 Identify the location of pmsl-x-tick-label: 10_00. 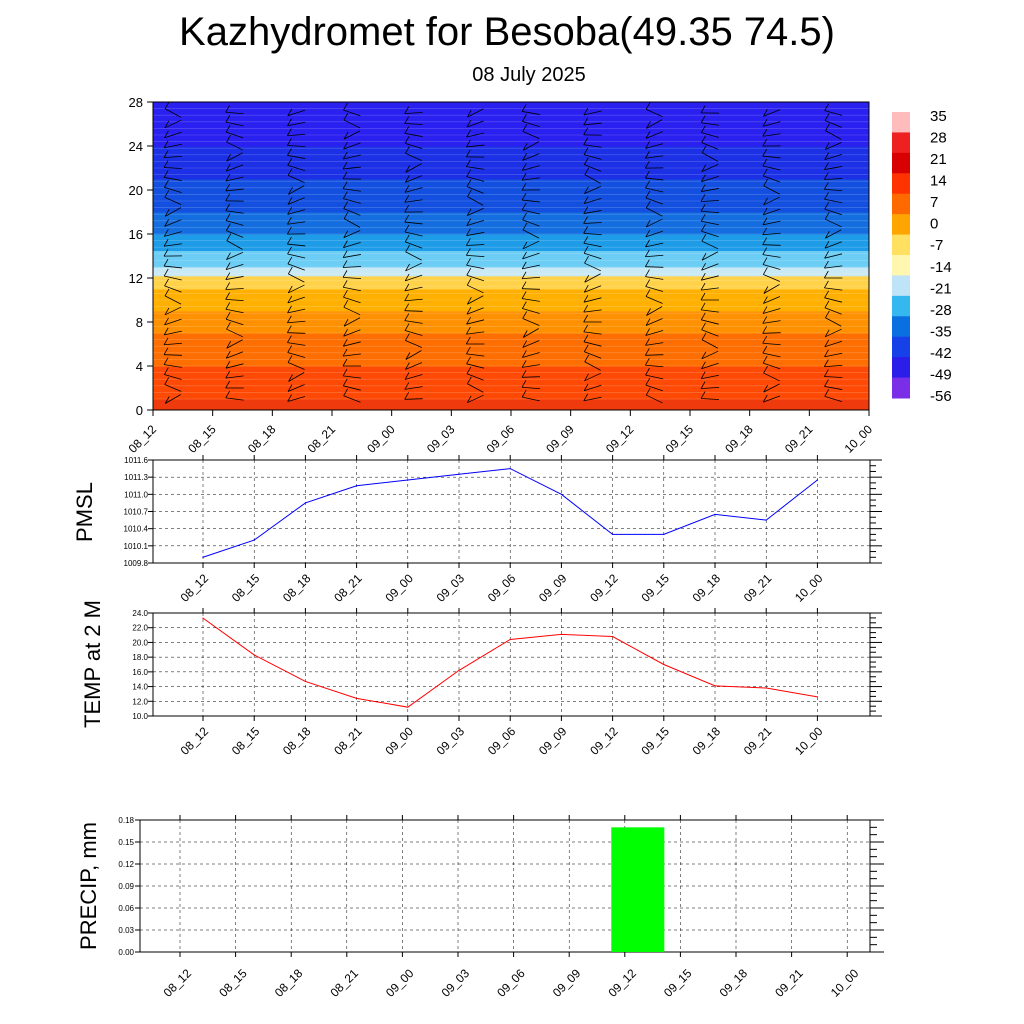
(809, 588).